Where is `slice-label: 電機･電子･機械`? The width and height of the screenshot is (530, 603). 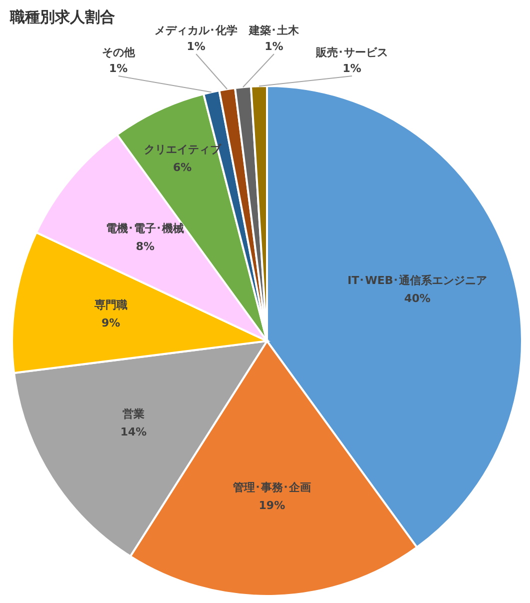
slice-label: 電機･電子･機械 is located at coordinates (145, 229).